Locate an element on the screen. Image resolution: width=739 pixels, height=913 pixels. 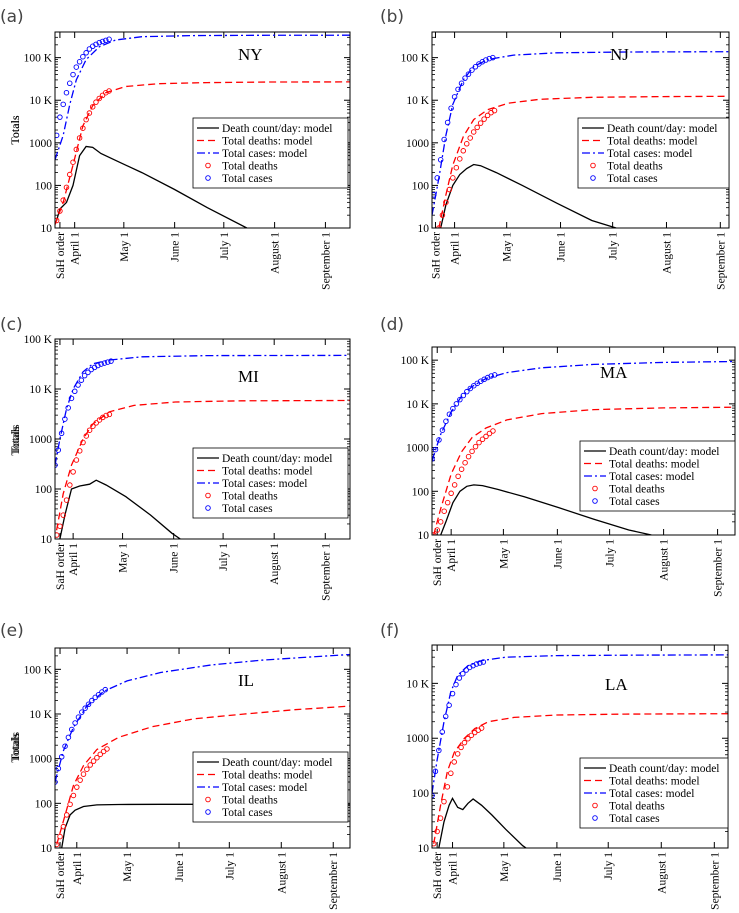
panel-label: (a) is located at coordinates (12, 17).